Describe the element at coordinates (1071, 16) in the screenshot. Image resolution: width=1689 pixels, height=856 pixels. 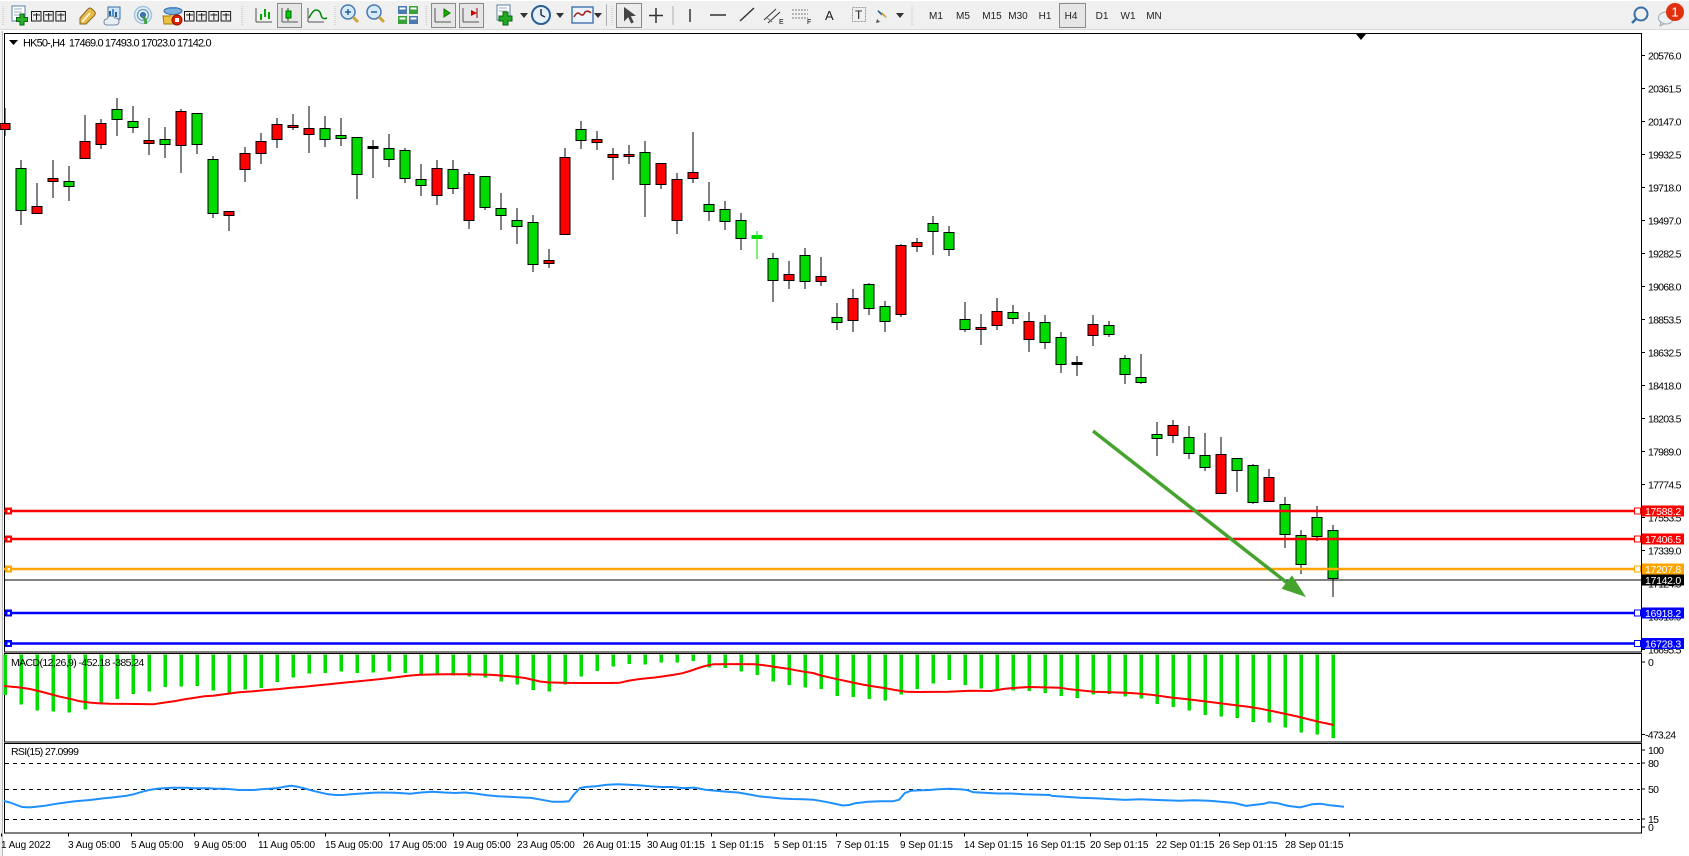
I see `svg-text: H4` at that location.